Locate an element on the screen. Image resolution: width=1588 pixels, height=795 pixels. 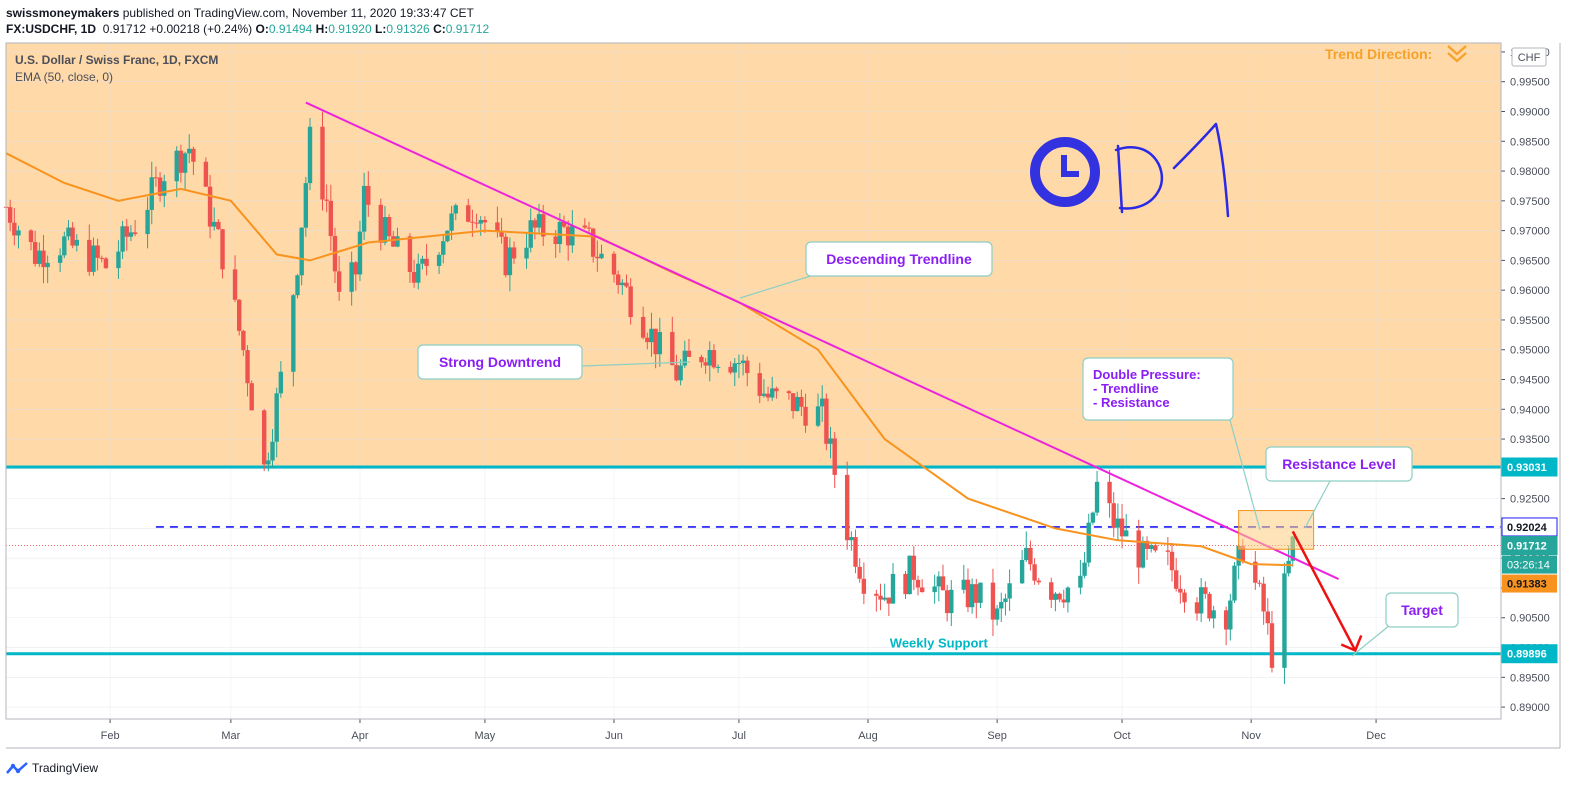
callout-descending-trendline is located at coordinates (899, 259).